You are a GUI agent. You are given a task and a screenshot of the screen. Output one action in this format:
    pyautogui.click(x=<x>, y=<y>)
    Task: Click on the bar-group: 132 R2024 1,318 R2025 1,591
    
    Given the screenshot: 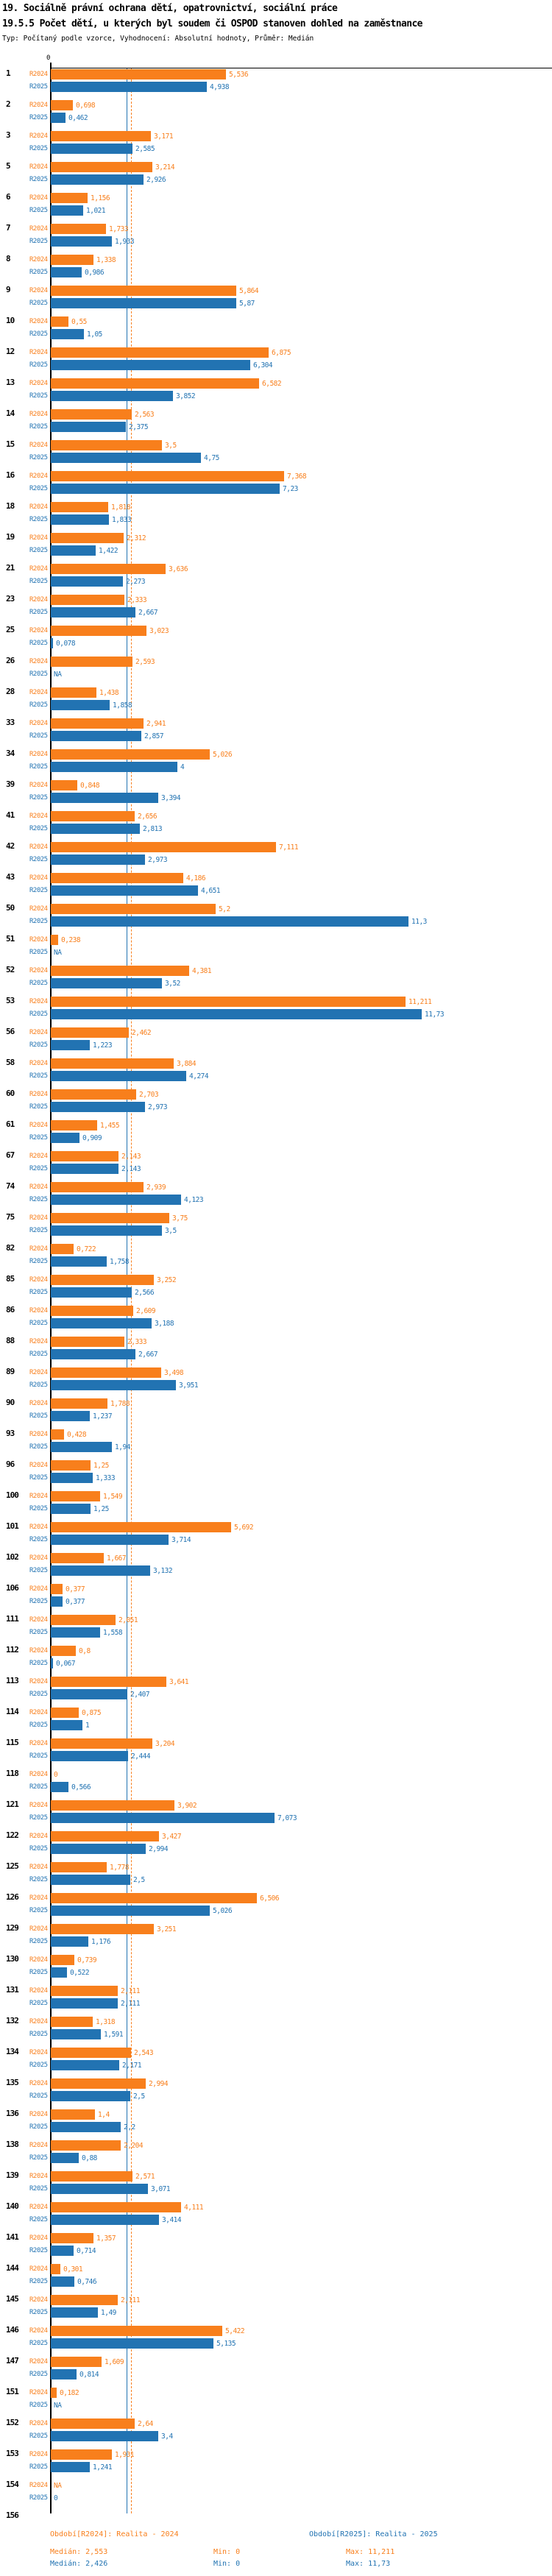 What is the action you would take?
    pyautogui.click(x=276, y=2028)
    